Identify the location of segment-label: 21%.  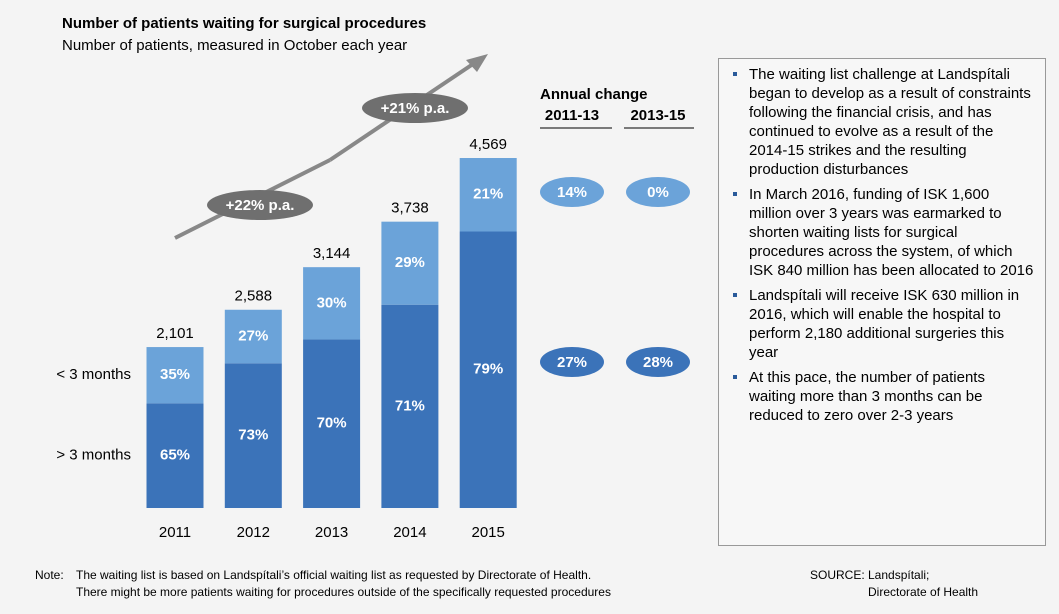
(488, 194).